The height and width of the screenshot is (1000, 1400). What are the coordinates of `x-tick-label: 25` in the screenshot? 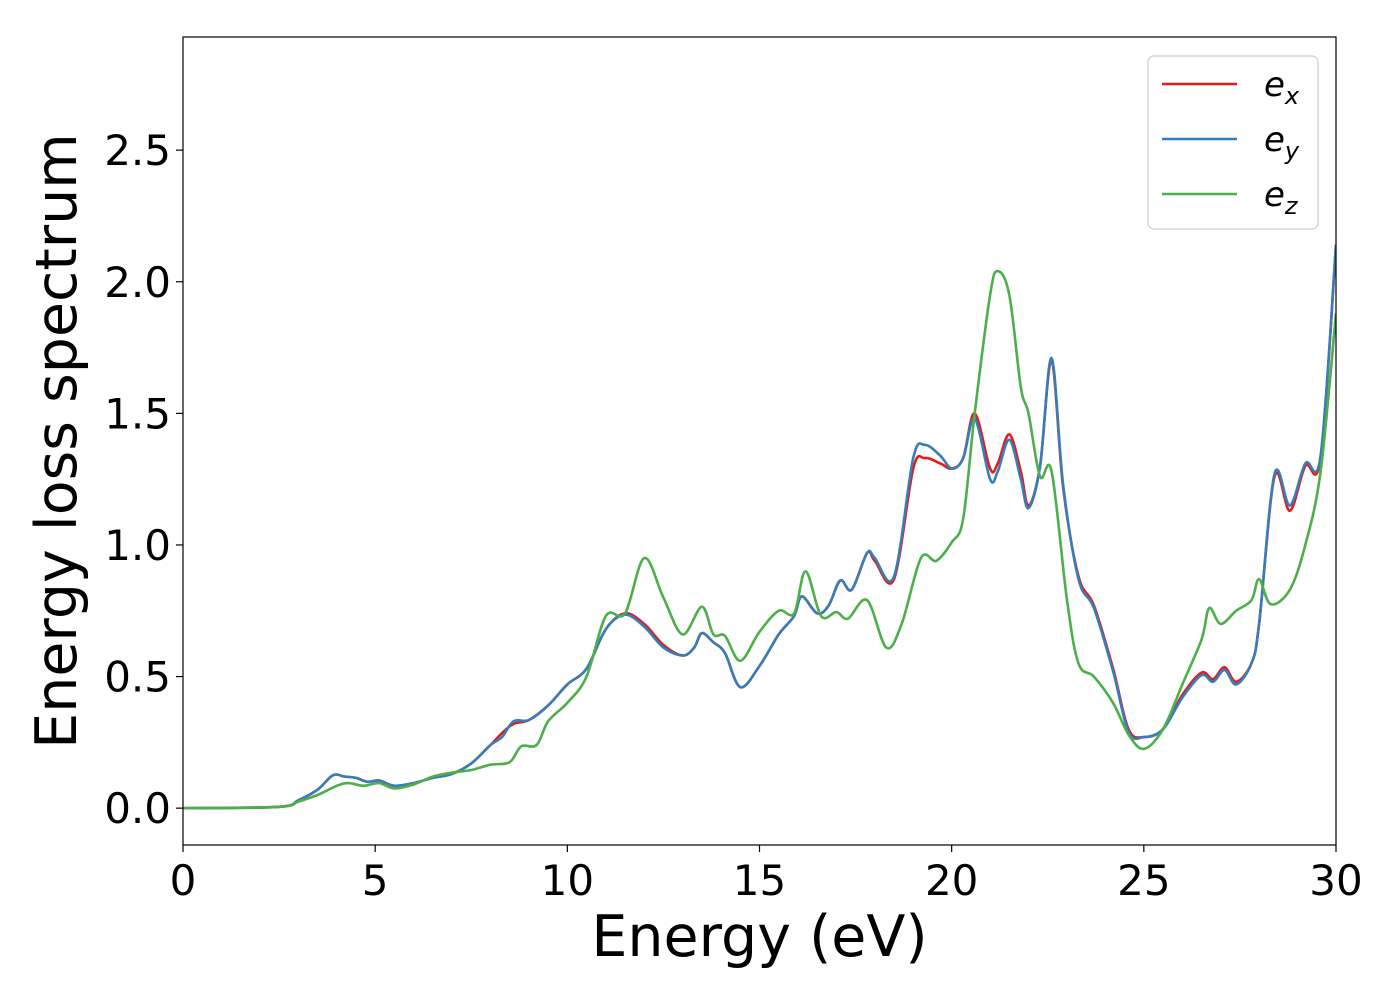 It's located at (1143, 880).